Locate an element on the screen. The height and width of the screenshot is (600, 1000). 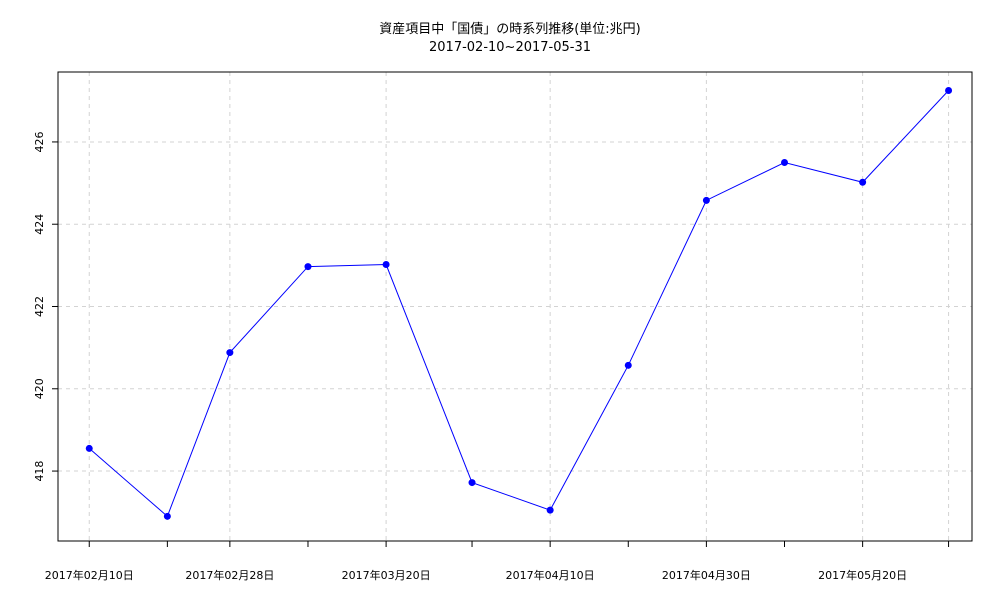
y-tick-label: 418 is located at coordinates (39, 471).